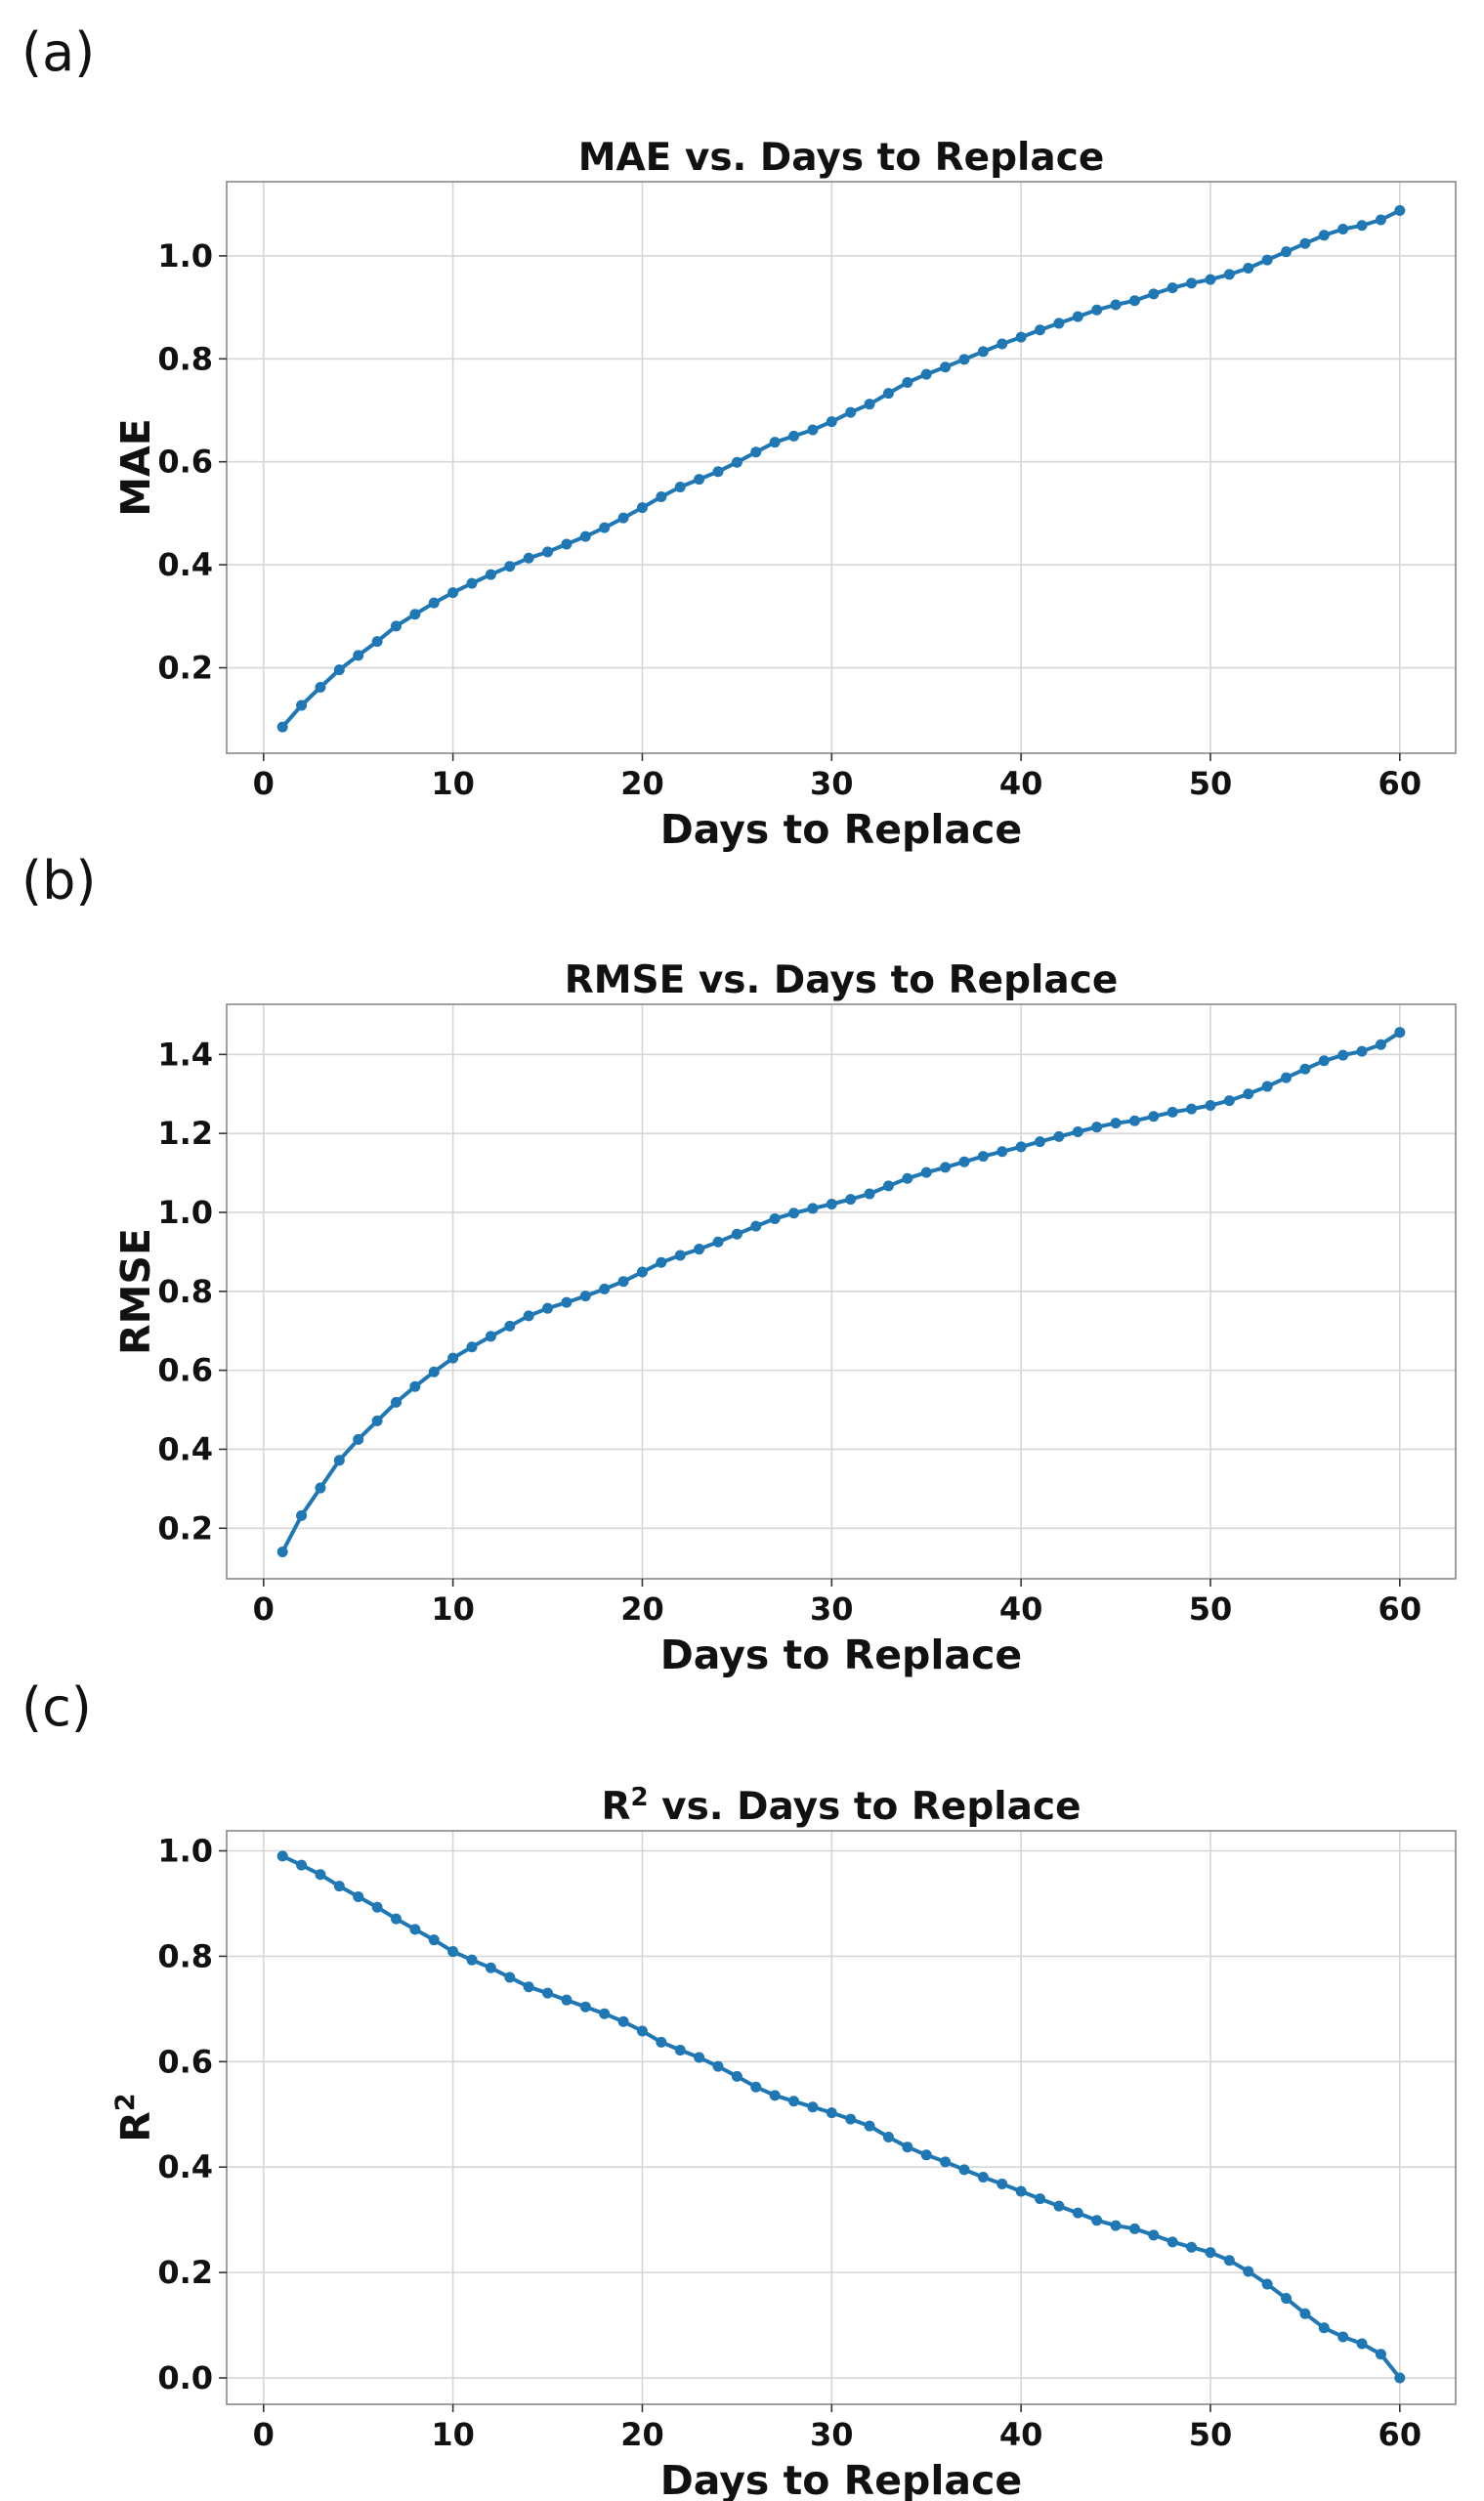 This screenshot has width=1484, height=2501. Describe the element at coordinates (185, 1054) in the screenshot. I see `y-tick-label: 1.4` at that location.